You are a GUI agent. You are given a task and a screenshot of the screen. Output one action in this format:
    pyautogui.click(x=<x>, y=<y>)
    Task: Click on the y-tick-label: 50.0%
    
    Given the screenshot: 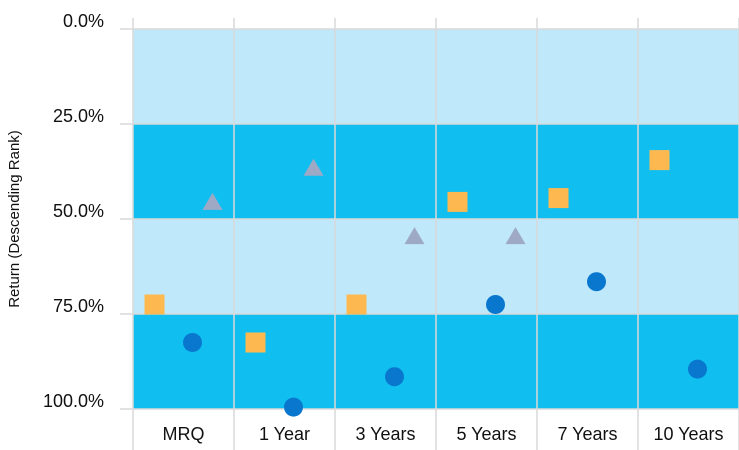 What is the action you would take?
    pyautogui.click(x=78, y=211)
    